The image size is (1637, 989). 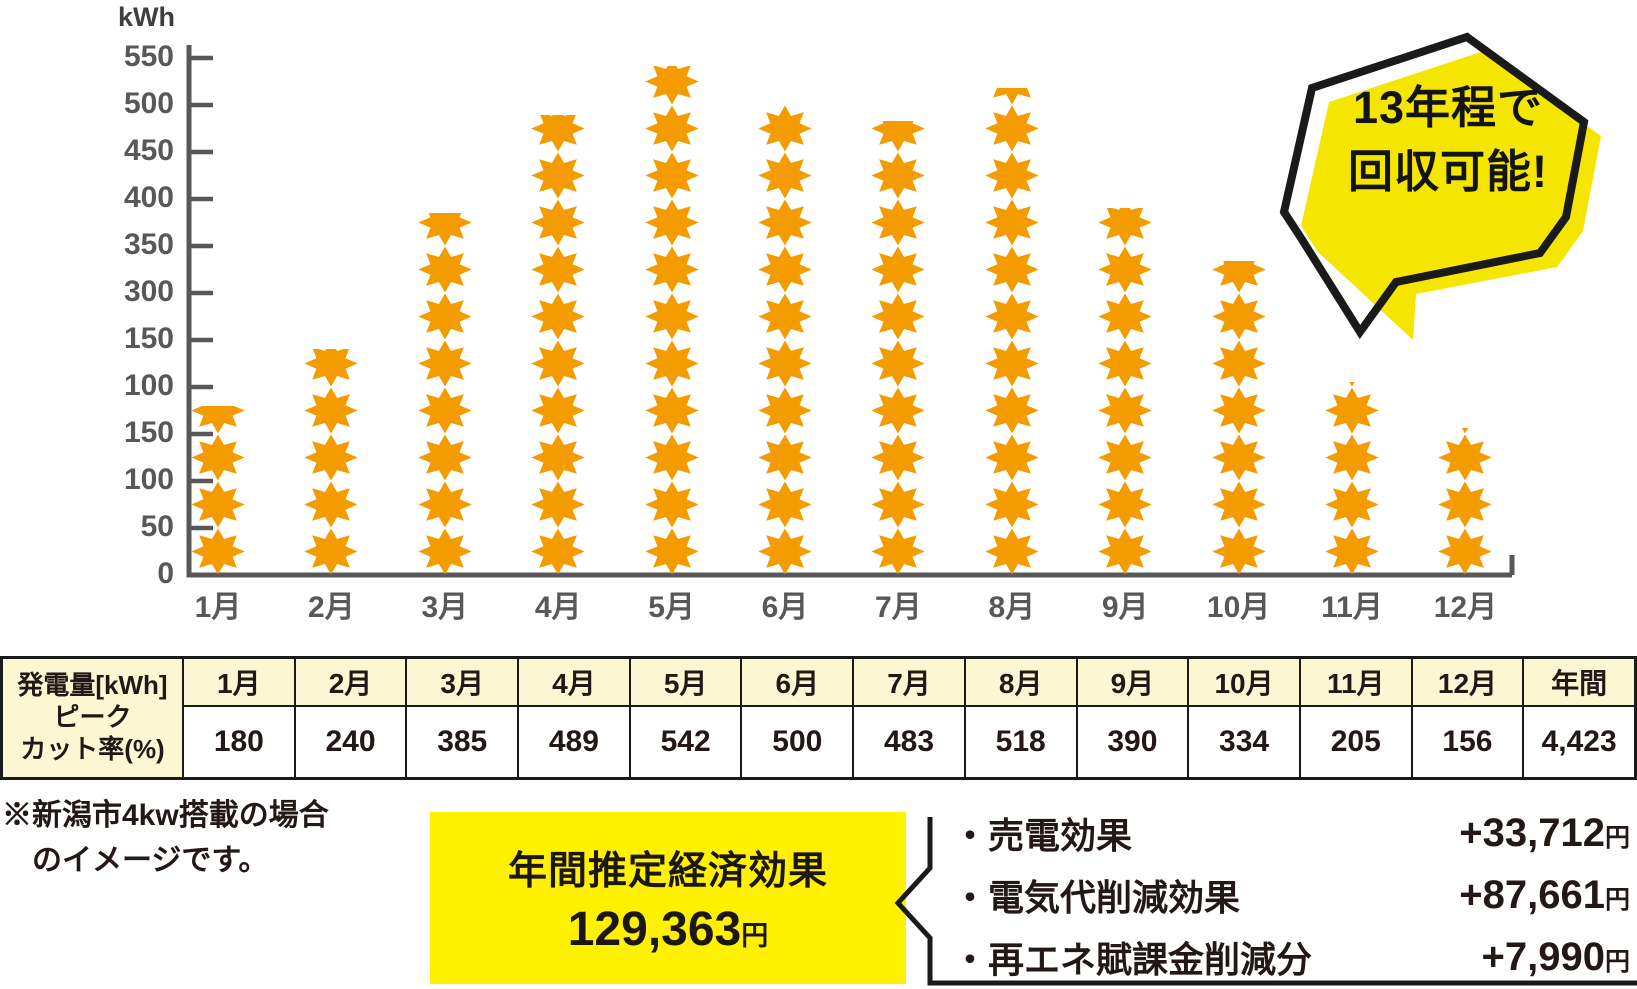 I want to click on month-label: 11月, so click(x=1352, y=607).